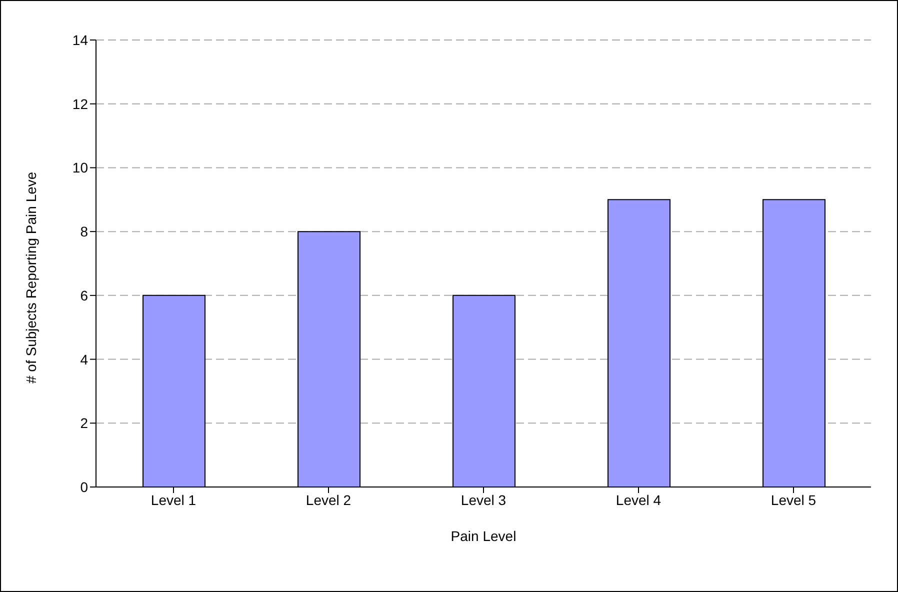 This screenshot has width=898, height=592. I want to click on y-tick-label: 8, so click(84, 232).